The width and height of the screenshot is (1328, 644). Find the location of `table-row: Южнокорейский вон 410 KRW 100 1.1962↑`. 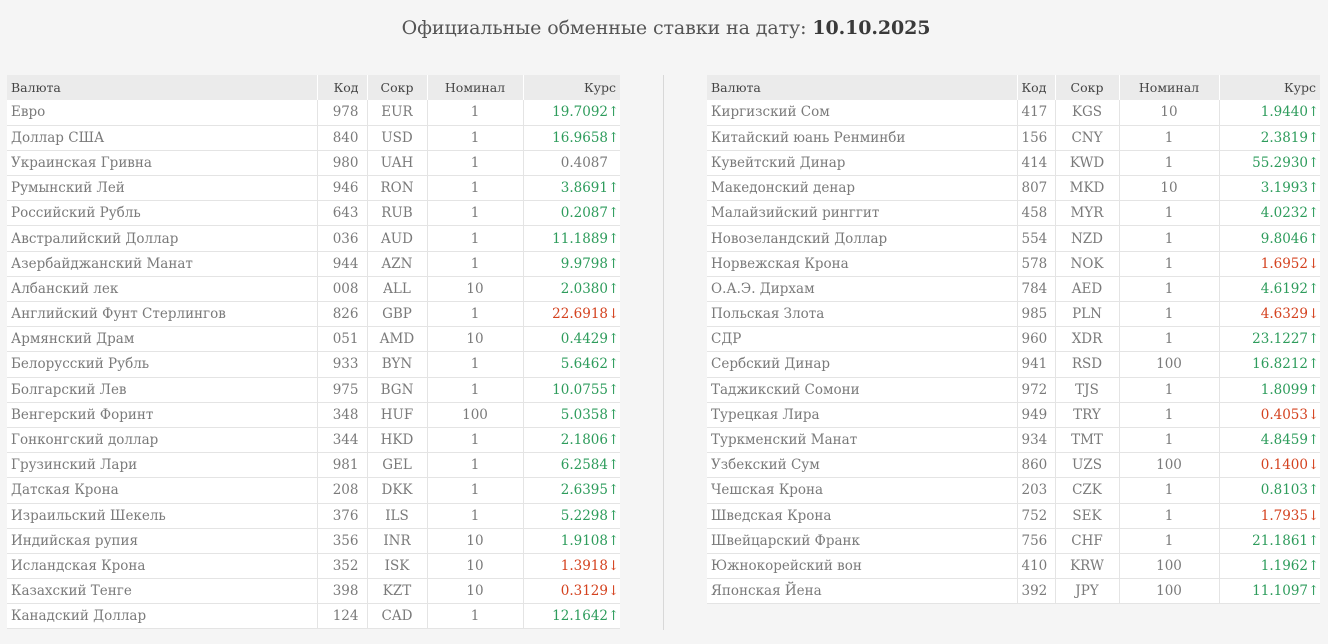

table-row: Южнокорейский вон 410 KRW 100 1.1962↑ is located at coordinates (1013, 566).